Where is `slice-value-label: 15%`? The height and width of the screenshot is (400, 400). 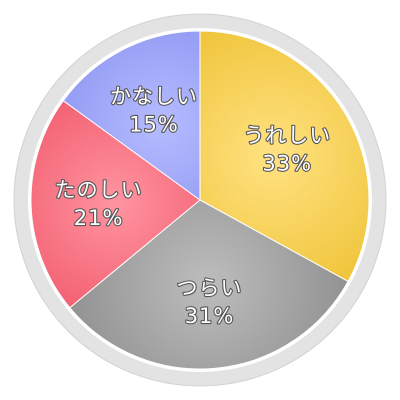 slice-value-label: 15% is located at coordinates (154, 125).